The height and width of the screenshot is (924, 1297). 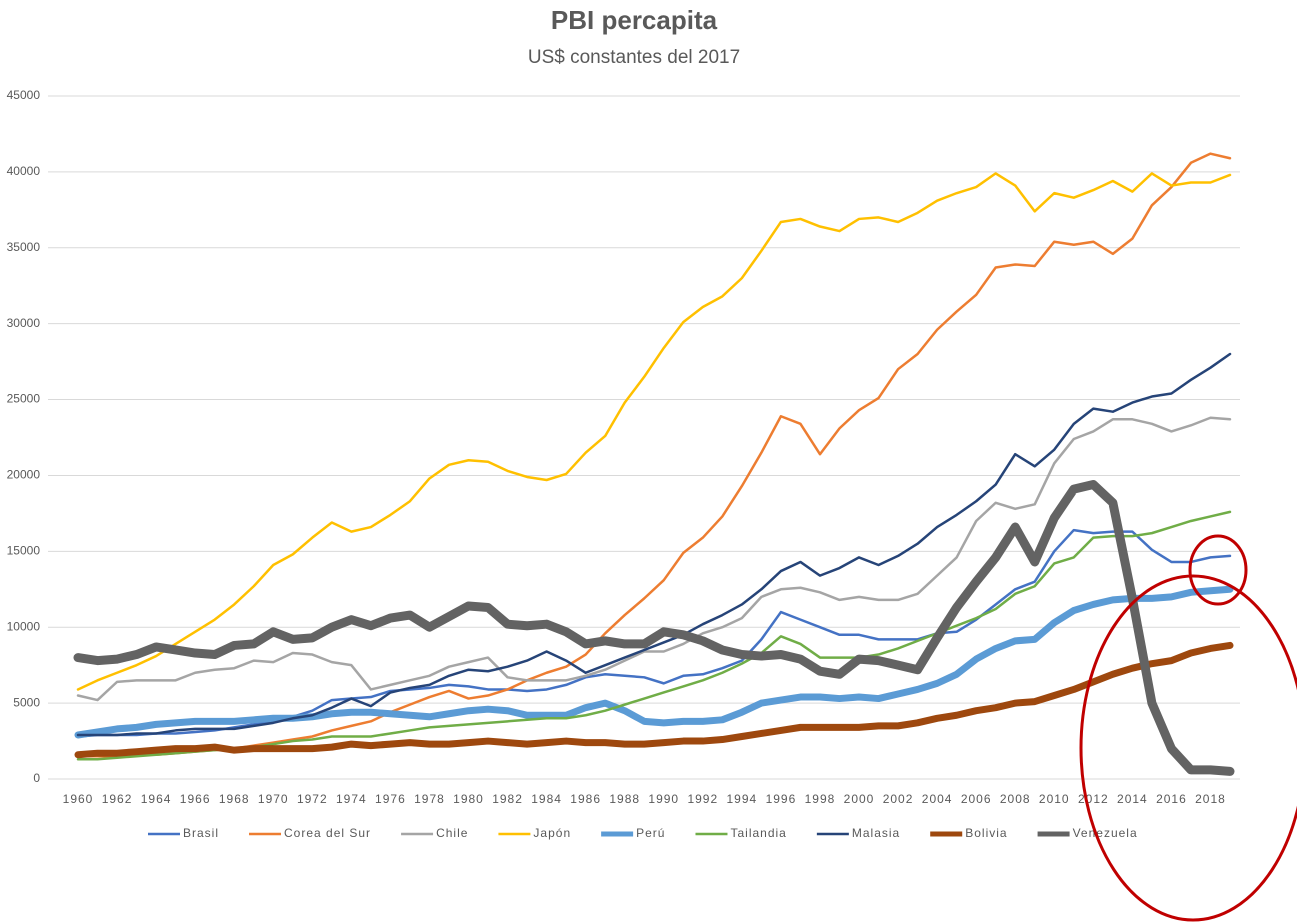 What do you see at coordinates (390, 799) in the screenshot?
I see `x-tick-label: 1976` at bounding box center [390, 799].